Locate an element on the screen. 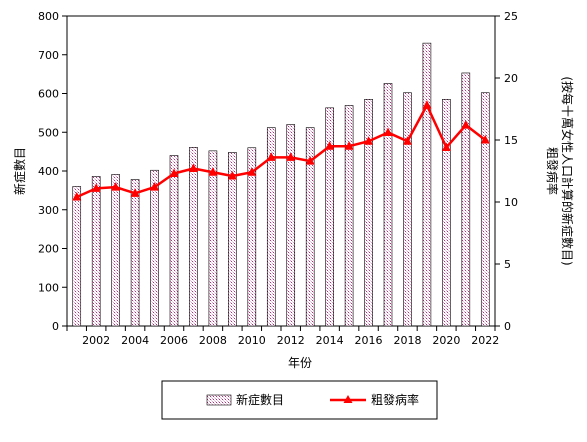 The width and height of the screenshot is (587, 442). bar-2011 is located at coordinates (271, 227).